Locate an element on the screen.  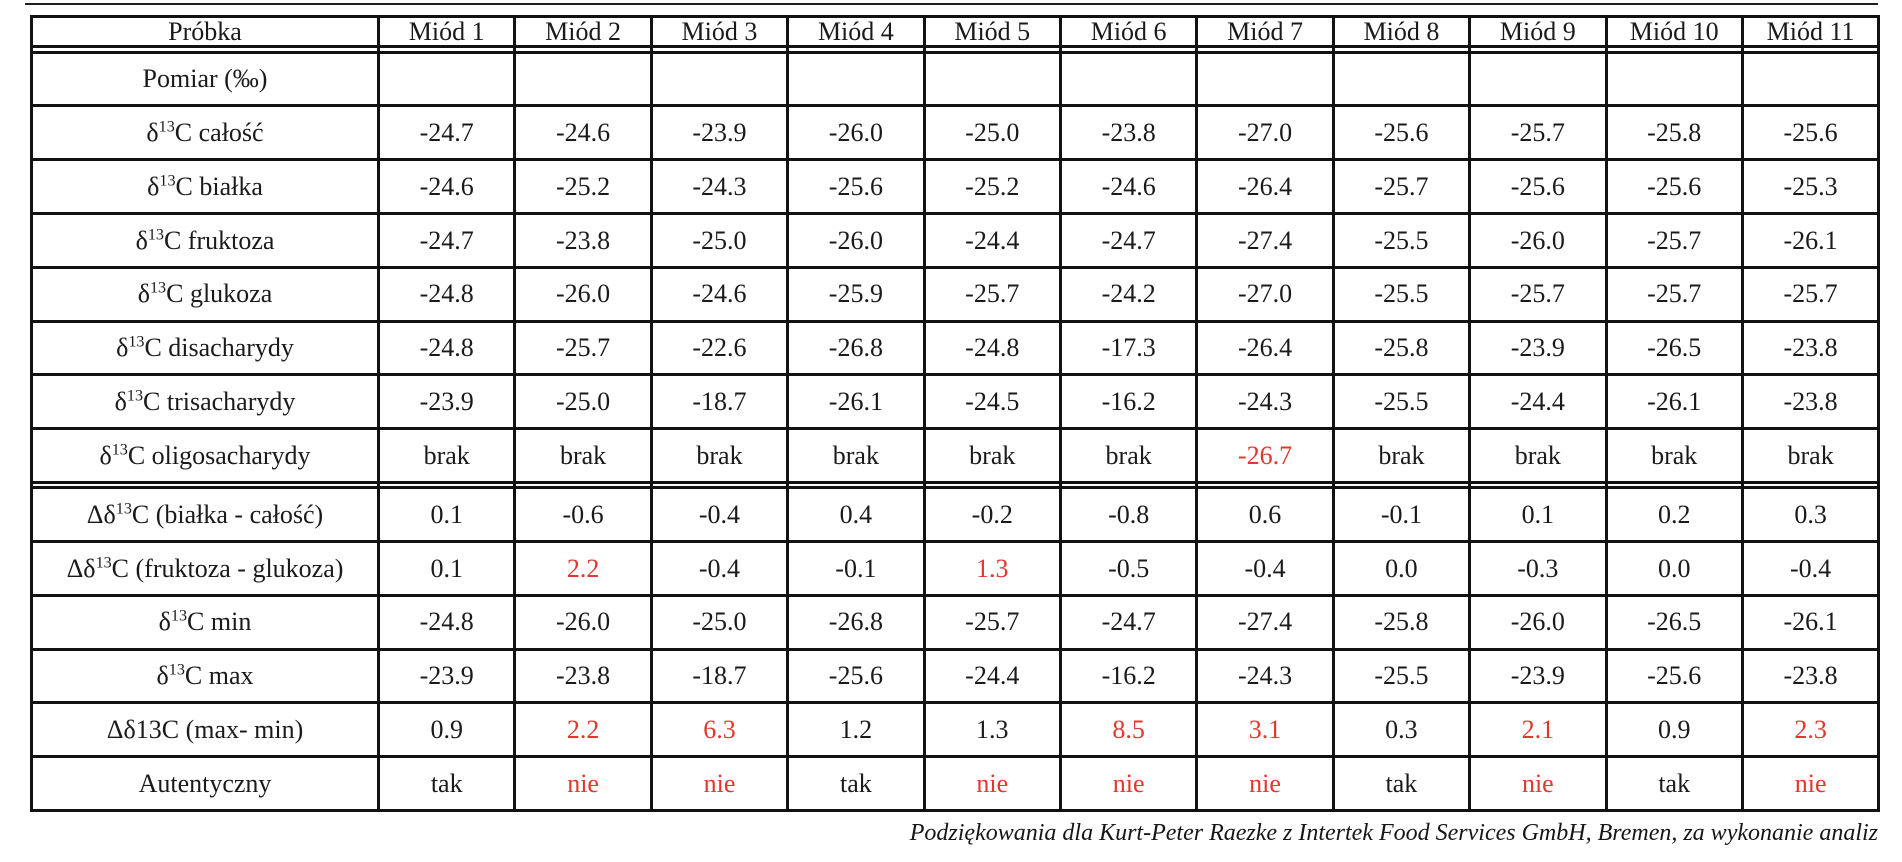
row-label: δ13C trisacharydy is located at coordinates (205, 402).